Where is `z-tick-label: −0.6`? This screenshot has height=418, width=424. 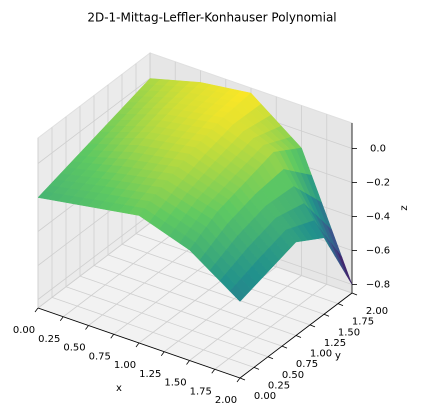 z-tick-label: −0.6 is located at coordinates (378, 251).